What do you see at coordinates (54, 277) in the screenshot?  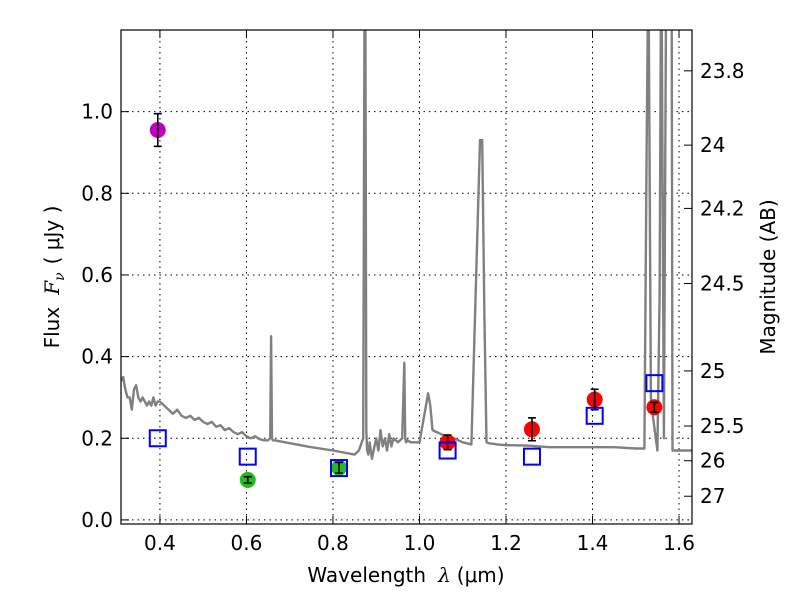 I see `y-axis-label: FluxFν( μJy )` at bounding box center [54, 277].